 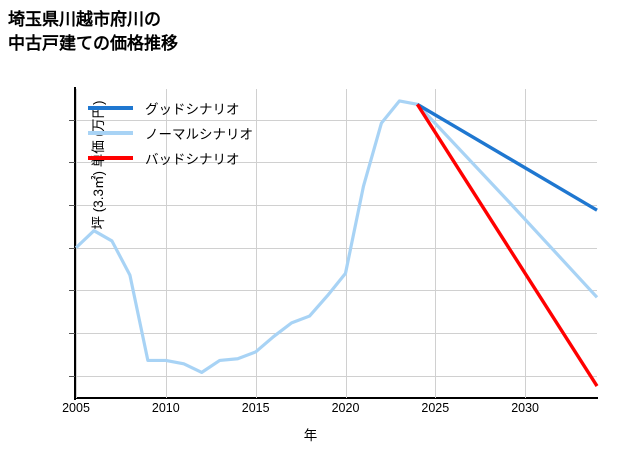 I want to click on legend-item: グッドシナリオ, so click(x=170, y=107).